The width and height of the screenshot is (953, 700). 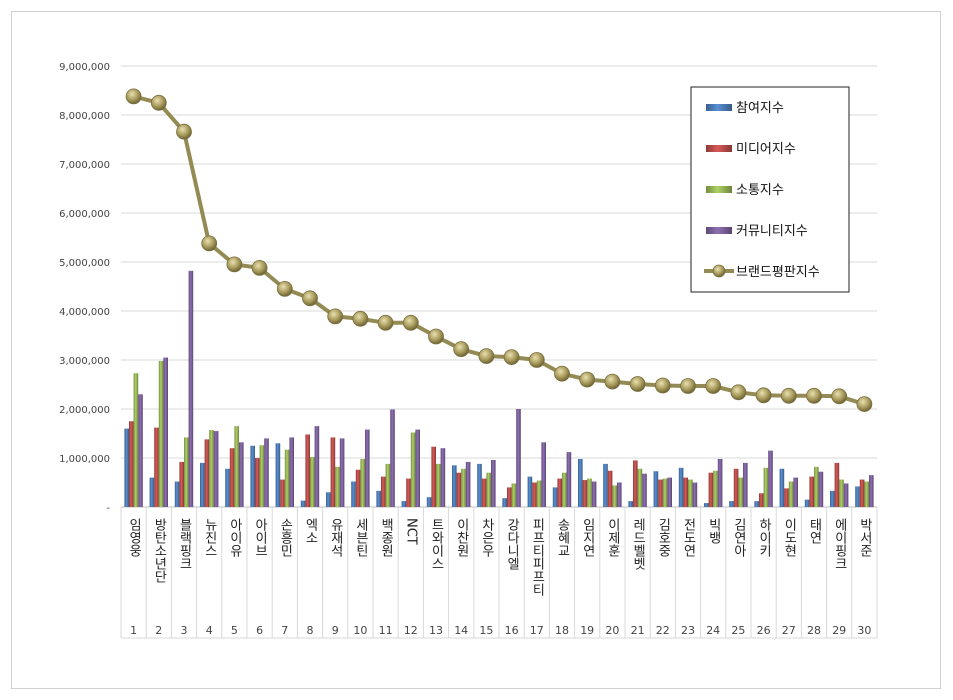 What do you see at coordinates (719, 271) in the screenshot?
I see `legend-marker-swatch` at bounding box center [719, 271].